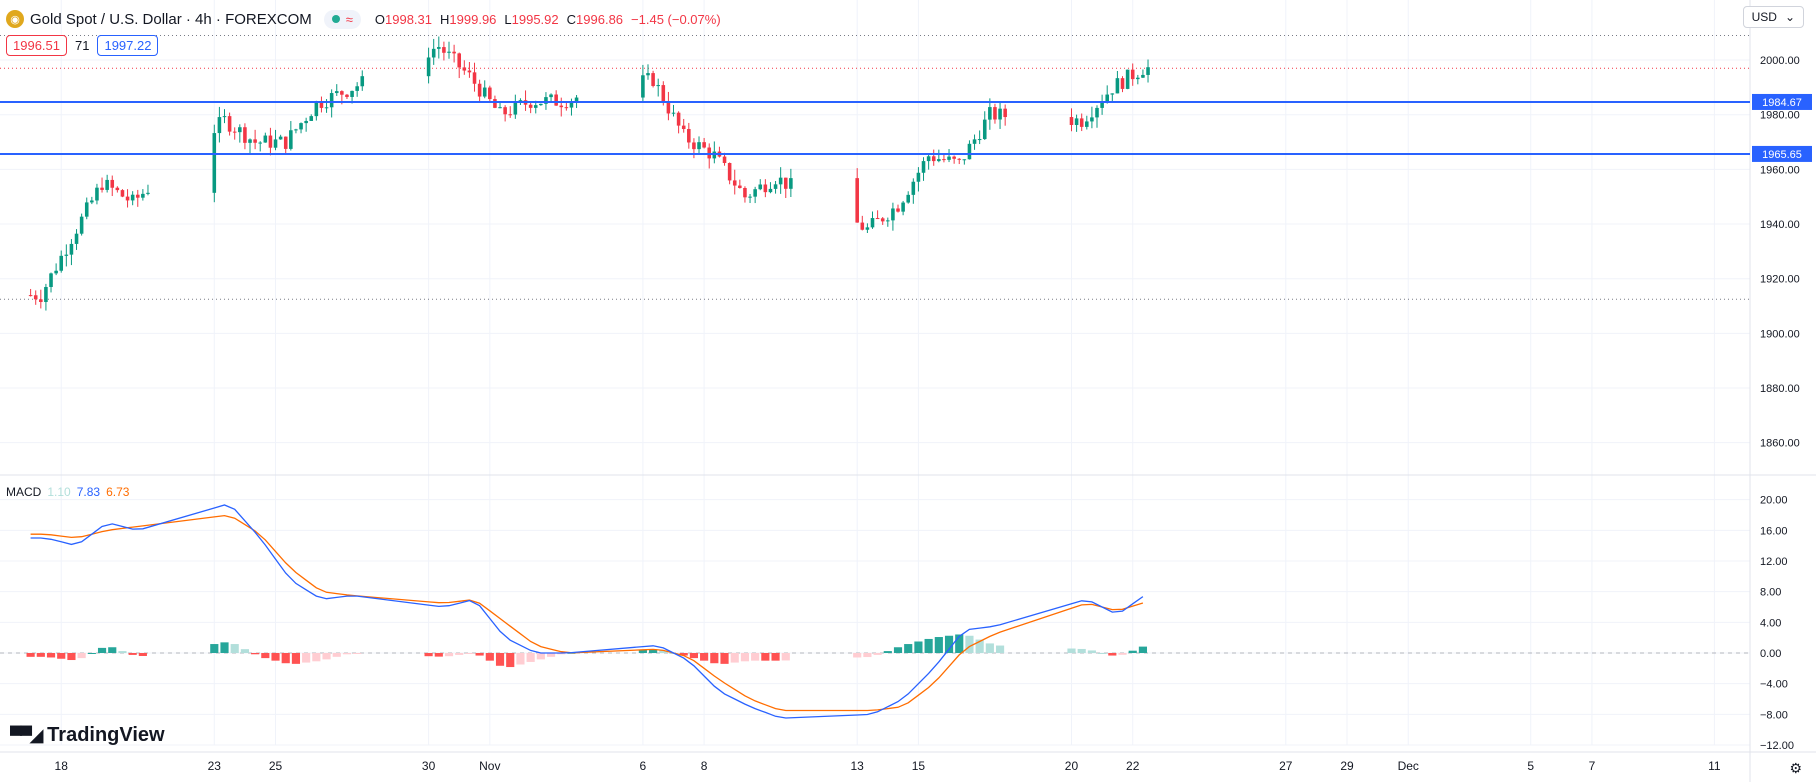  What do you see at coordinates (1780, 116) in the screenshot?
I see `y-tick-label: 1980.00` at bounding box center [1780, 116].